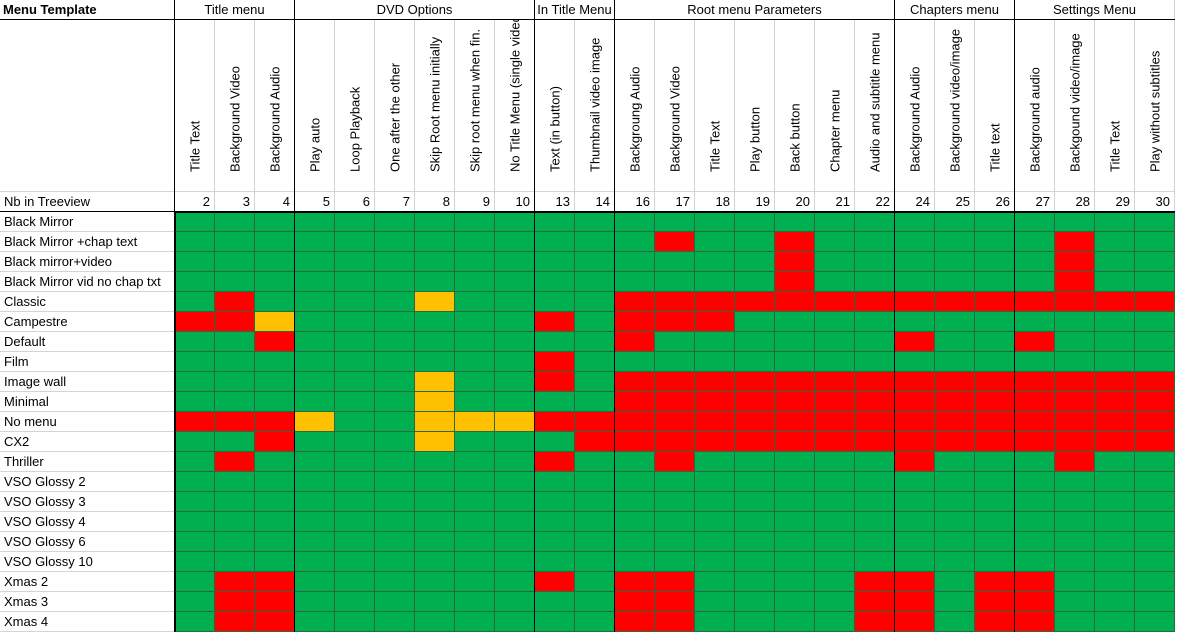 The image size is (1189, 634). I want to click on column-header: No Title Menu (single video), so click(515, 106).